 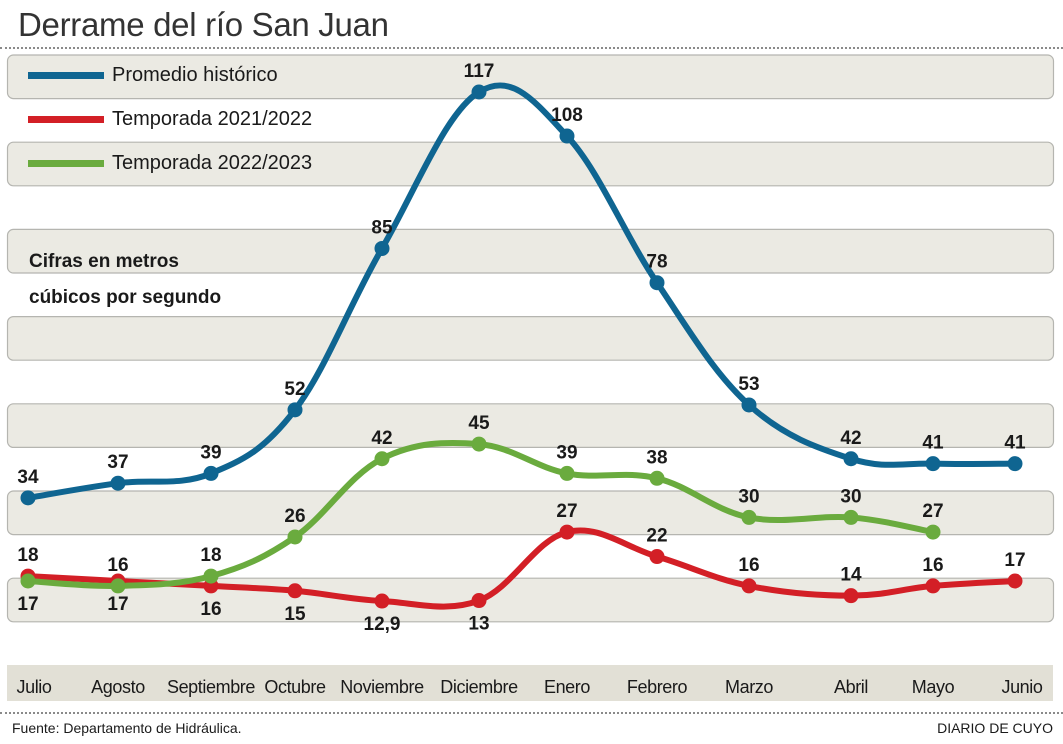 What do you see at coordinates (656, 536) in the screenshot?
I see `data-label-temporada-2021-2022: 22` at bounding box center [656, 536].